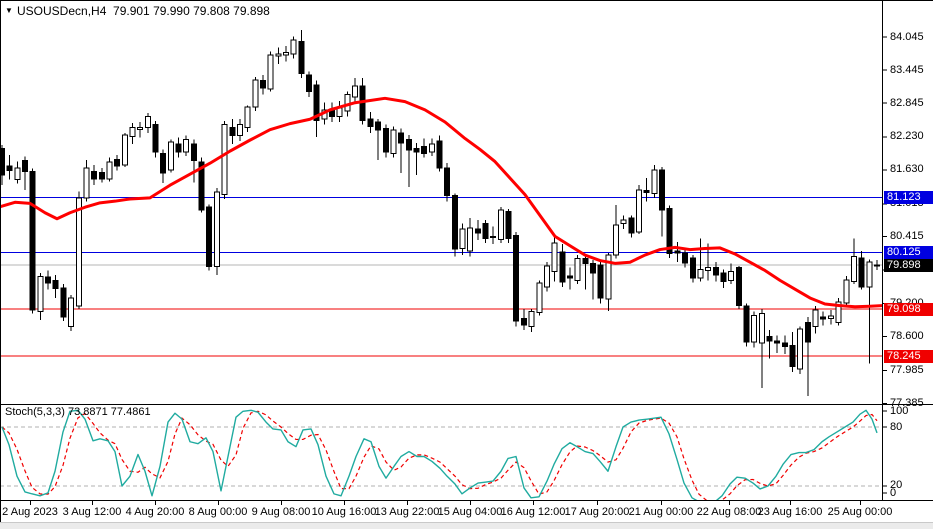 This screenshot has height=529, width=933. I want to click on time-axis-label: 15 Aug 04:00, so click(470, 512).